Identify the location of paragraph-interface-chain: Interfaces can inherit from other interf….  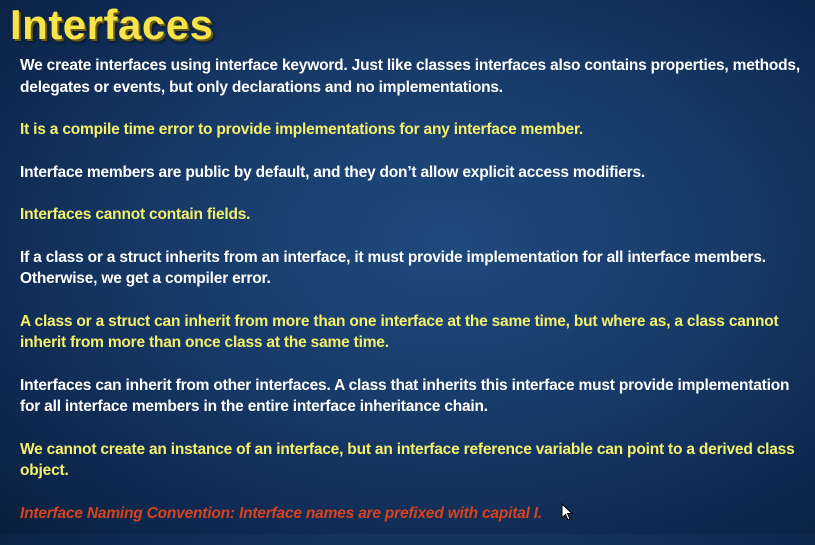
(405, 396).